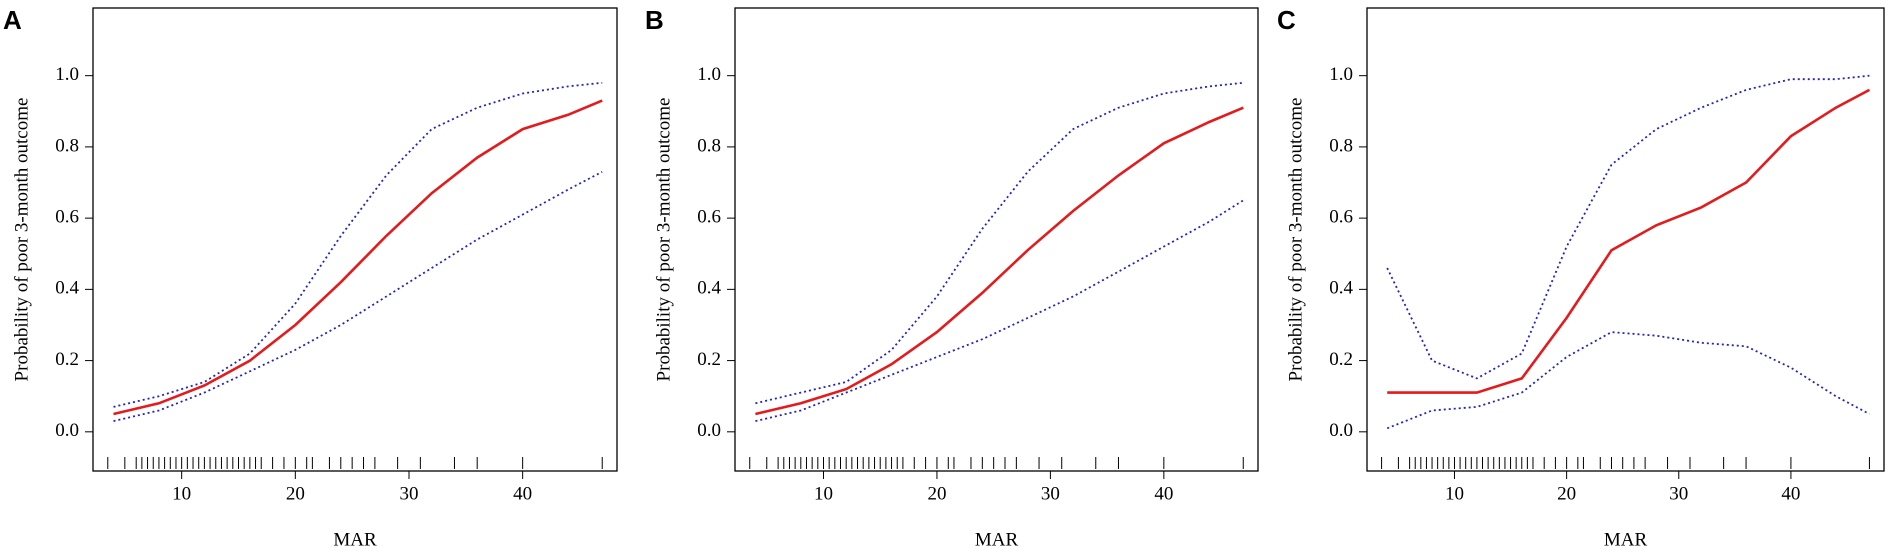  I want to click on panel-label: B, so click(654, 20).